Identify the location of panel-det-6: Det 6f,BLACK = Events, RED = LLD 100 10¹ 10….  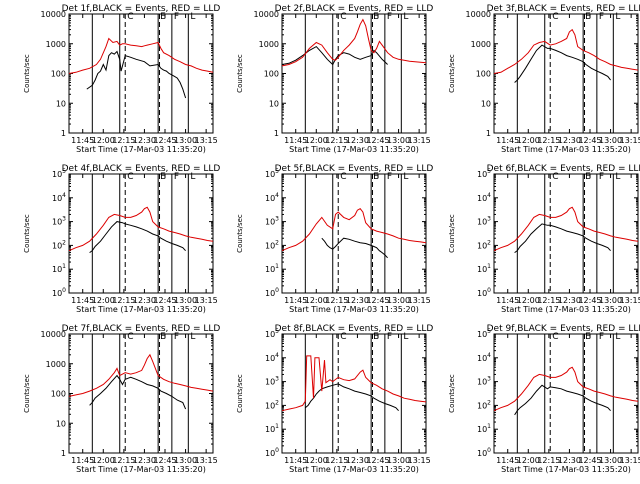
(544, 239).